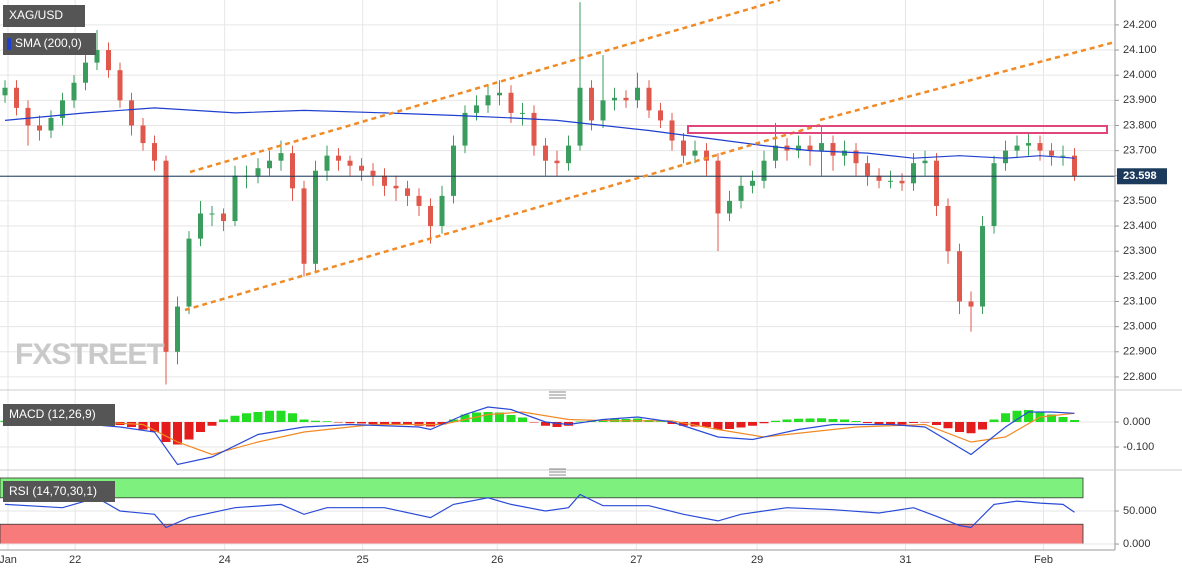 The width and height of the screenshot is (1182, 571). I want to click on symbol-label: XAG/USD, so click(36, 15).